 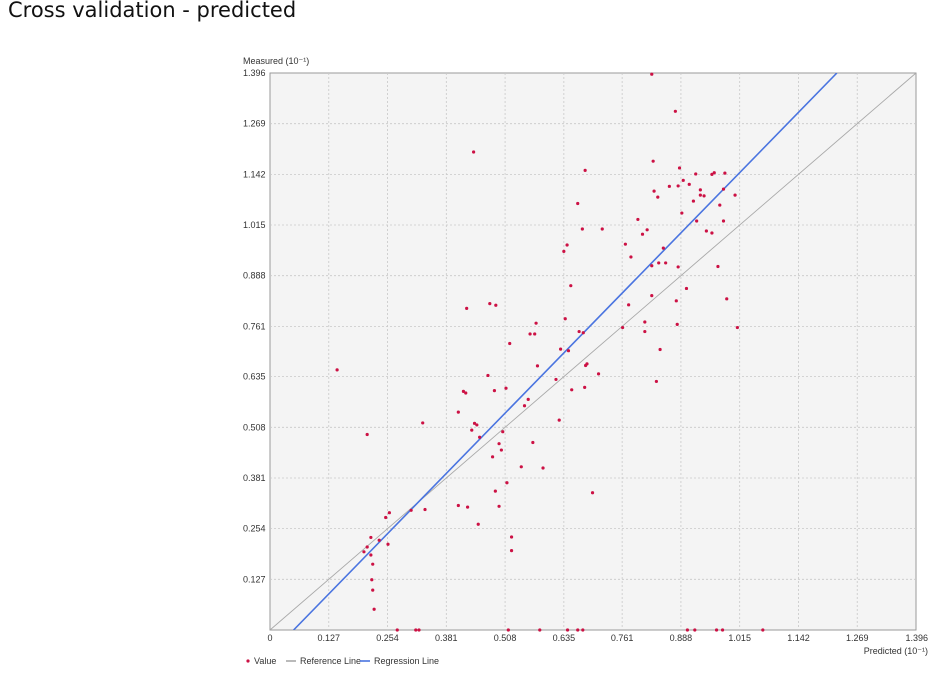 I want to click on legend-label: Value, so click(x=265, y=661).